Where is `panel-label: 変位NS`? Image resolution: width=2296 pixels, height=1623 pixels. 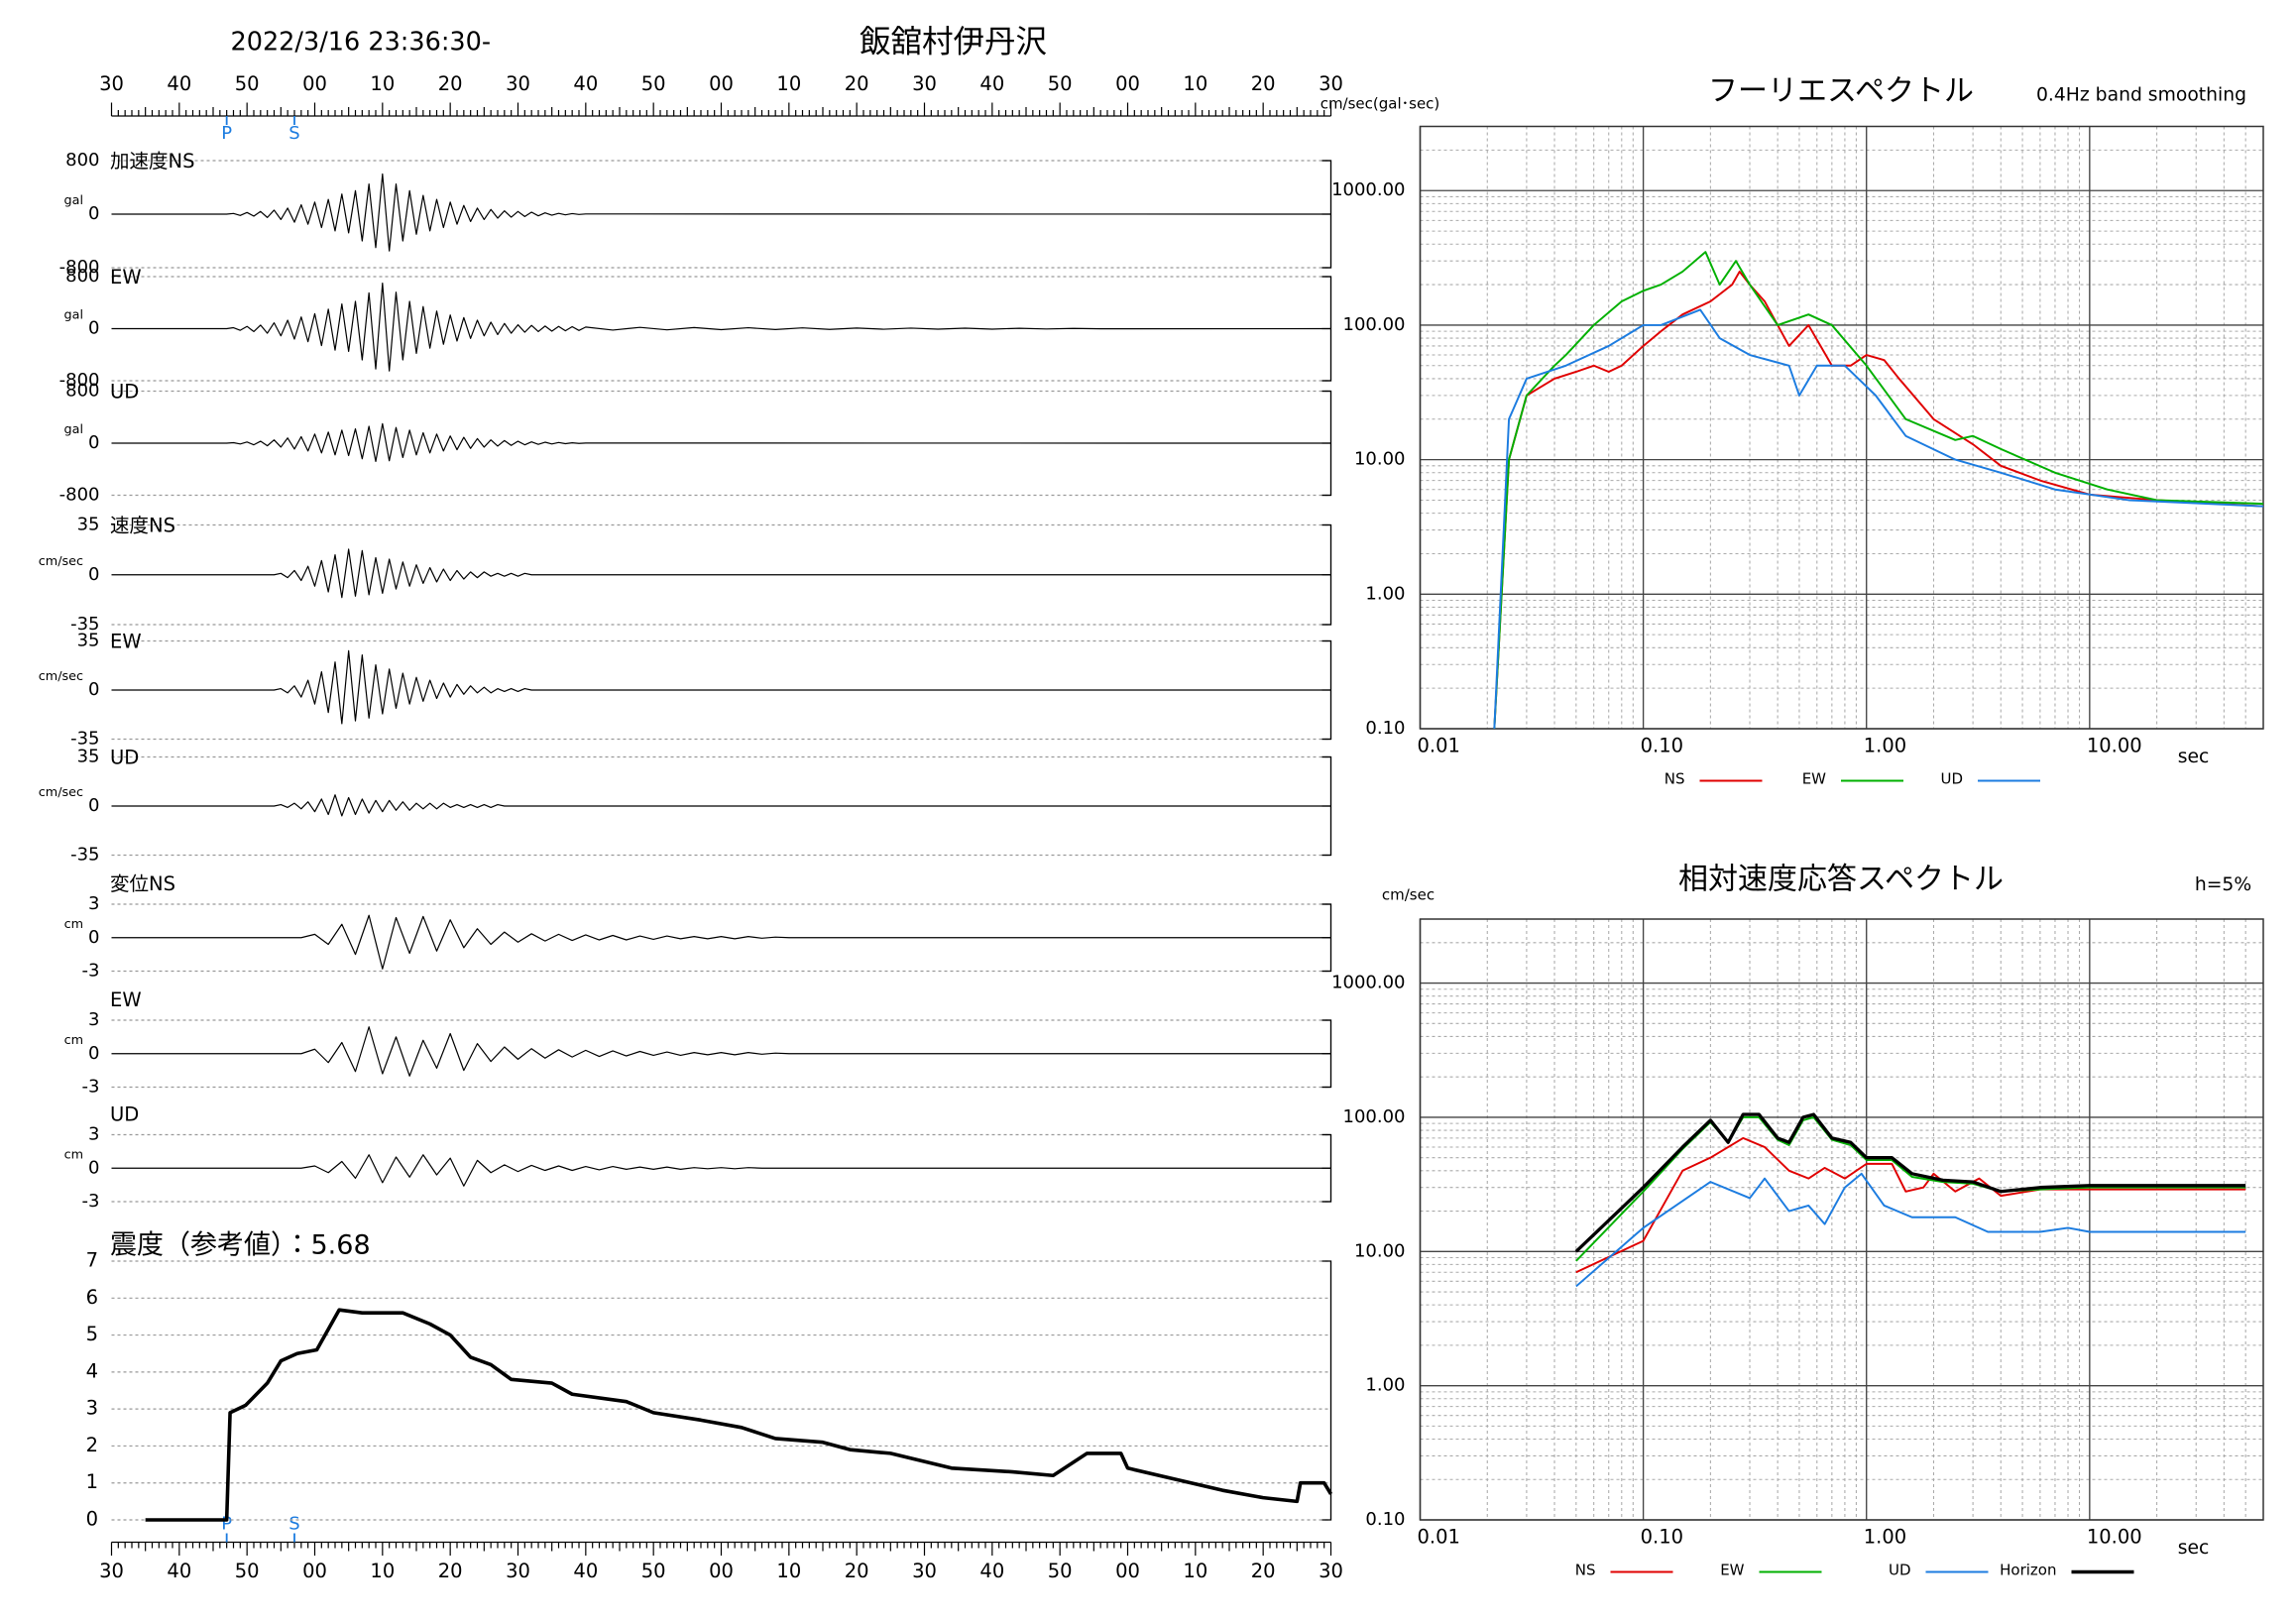
panel-label: 変位NS is located at coordinates (142, 883).